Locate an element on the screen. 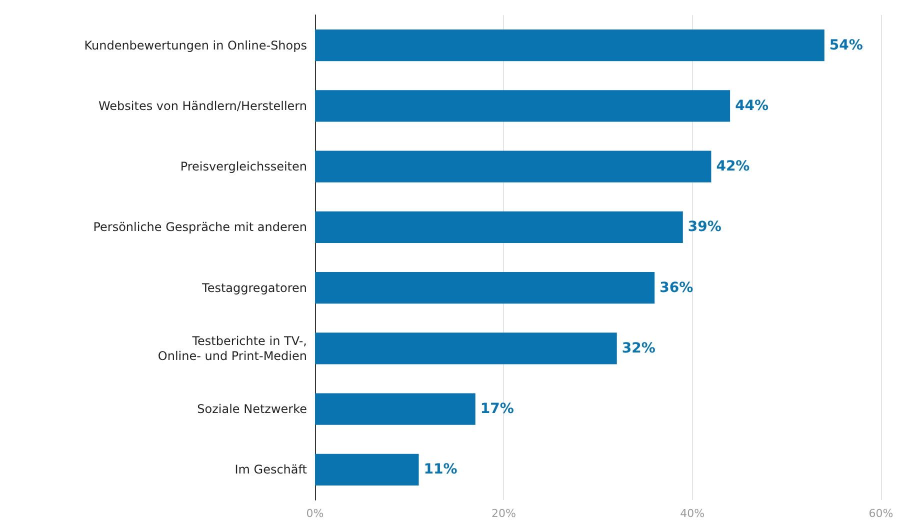 The height and width of the screenshot is (522, 899). data-label: 11% is located at coordinates (441, 470).